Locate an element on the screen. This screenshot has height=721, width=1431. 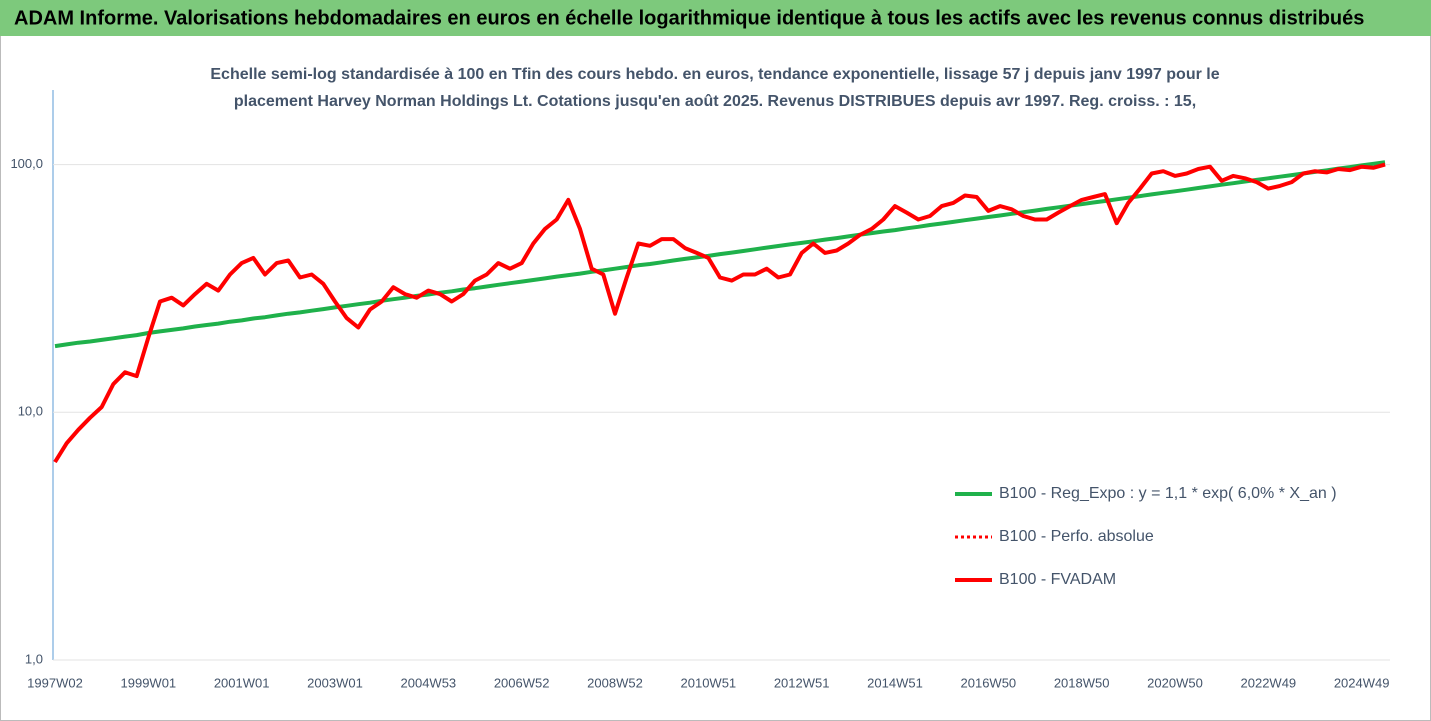
x-tick-label: 2018W50 is located at coordinates (1082, 682).